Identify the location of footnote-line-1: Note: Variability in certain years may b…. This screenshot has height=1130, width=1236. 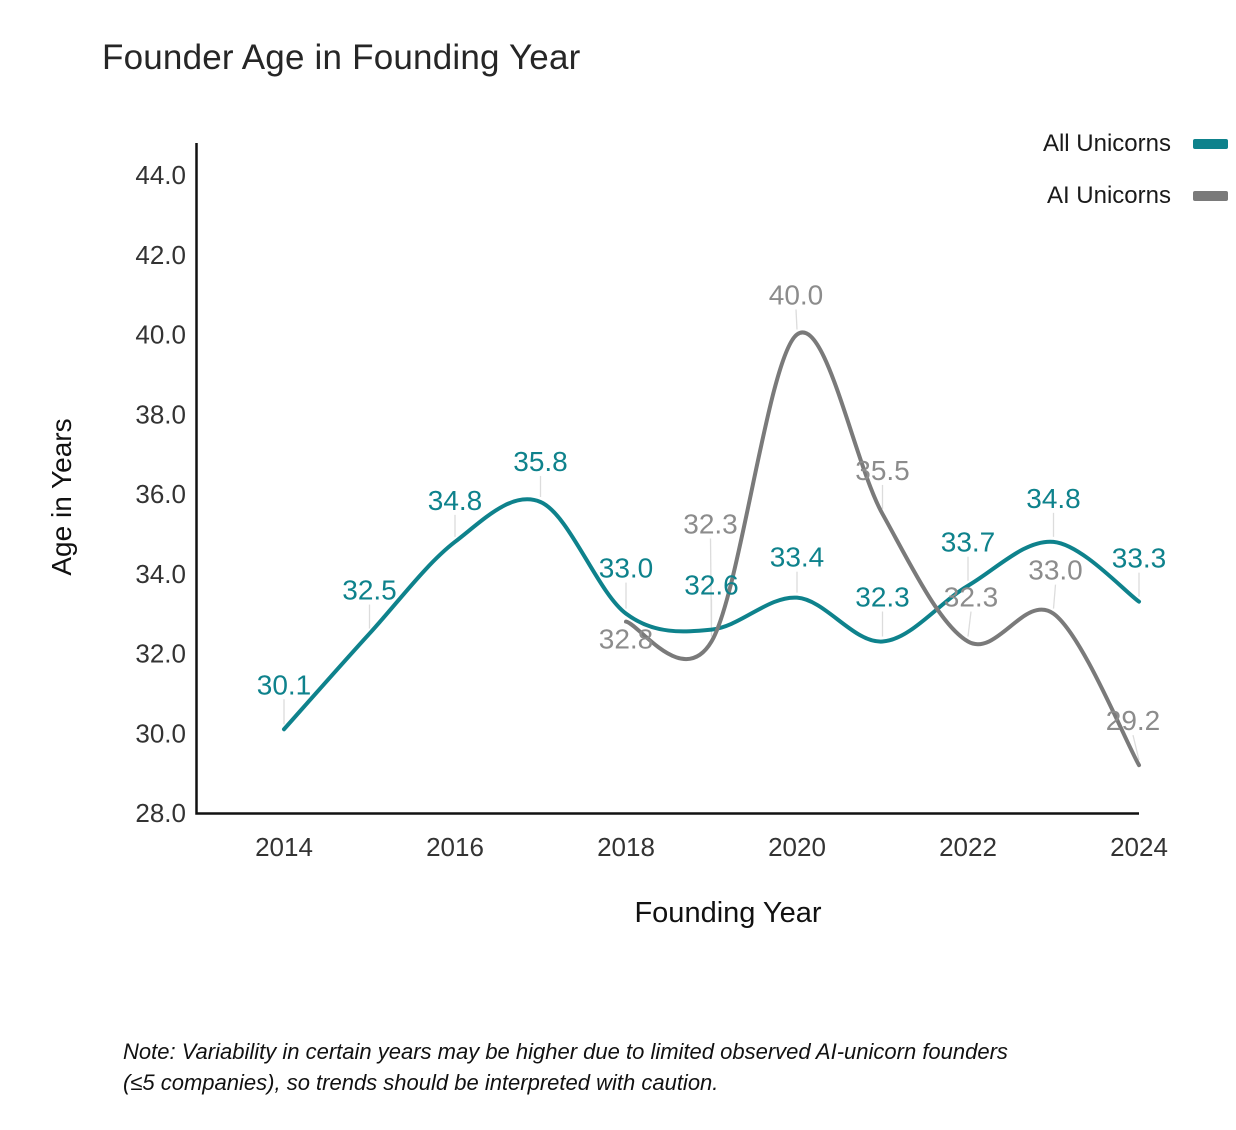
(565, 1051).